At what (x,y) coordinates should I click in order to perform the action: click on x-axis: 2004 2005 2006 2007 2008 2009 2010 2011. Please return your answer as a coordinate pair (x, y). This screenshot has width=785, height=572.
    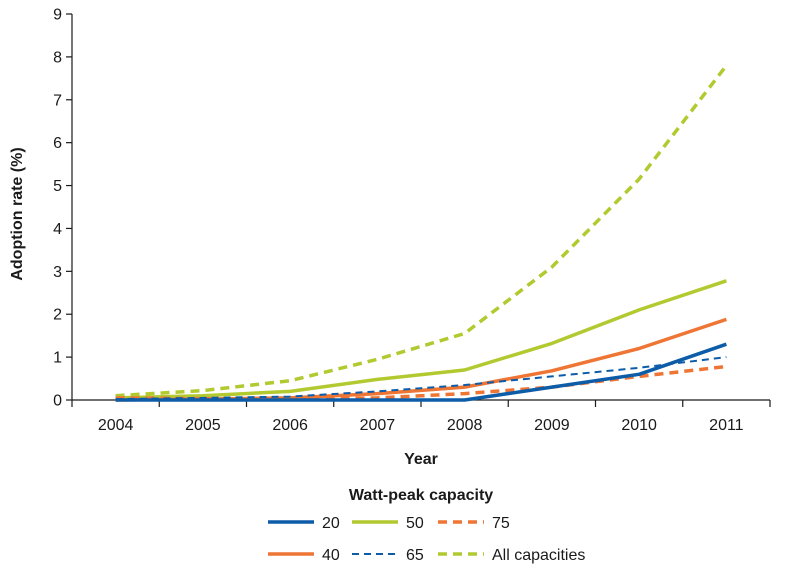
    Looking at the image, I should click on (421, 416).